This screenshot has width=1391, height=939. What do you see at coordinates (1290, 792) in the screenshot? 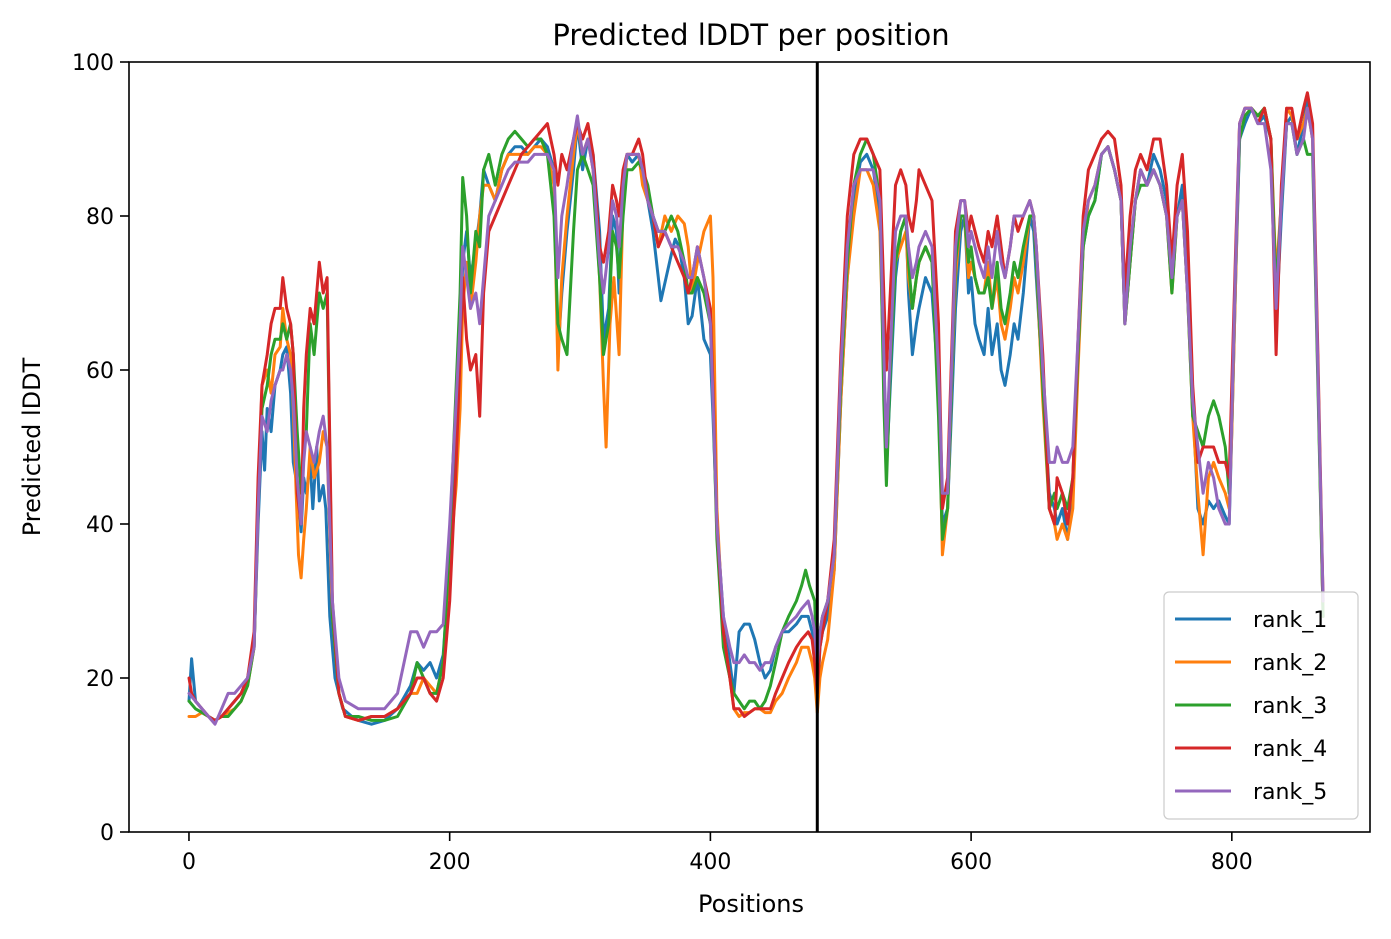
I see `legend-label-rank_5: rank_5` at bounding box center [1290, 792].